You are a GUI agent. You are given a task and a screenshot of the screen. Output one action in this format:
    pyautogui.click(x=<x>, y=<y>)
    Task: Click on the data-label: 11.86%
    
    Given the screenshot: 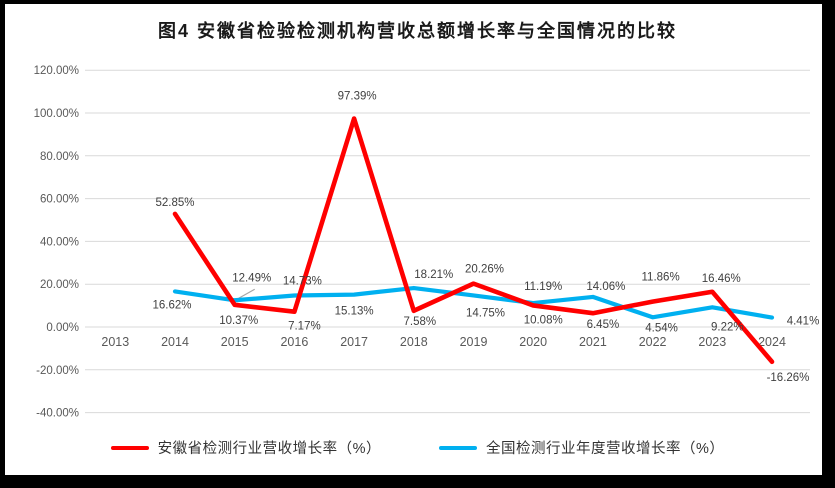 What is the action you would take?
    pyautogui.click(x=661, y=278)
    